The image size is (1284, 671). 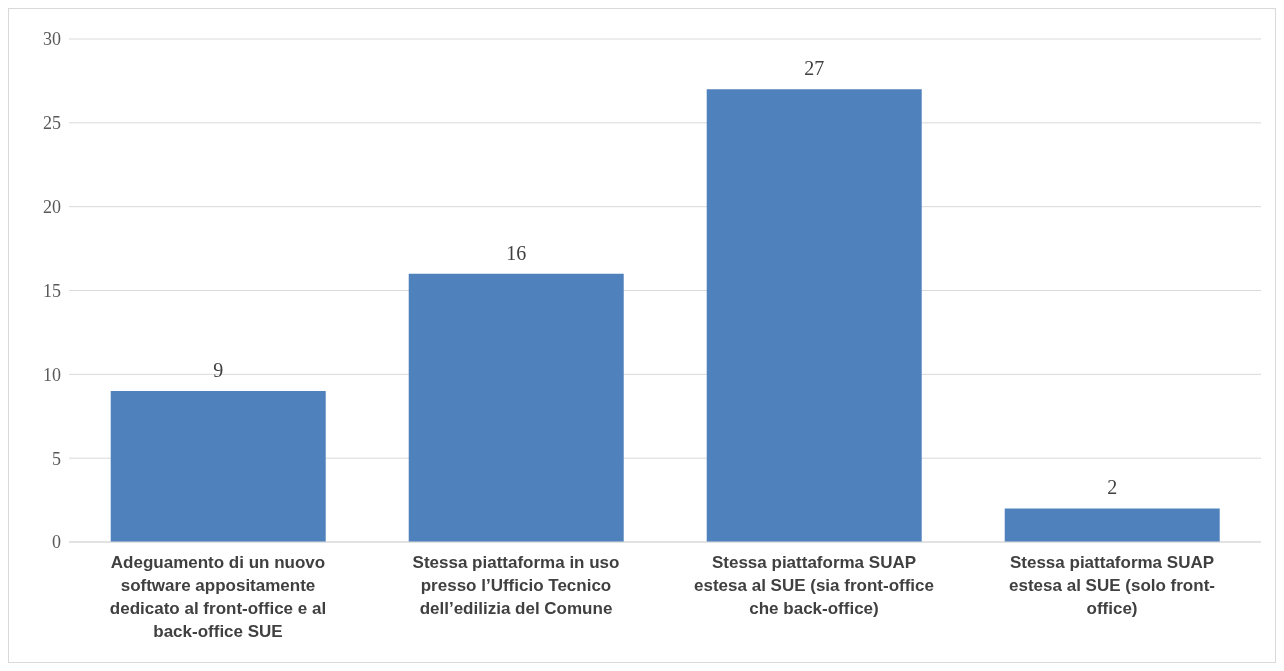 What do you see at coordinates (218, 597) in the screenshot?
I see `x-tick-label: Adeguamento di un nuovo software appositamente dedicato al front-office e al back-office SUE` at bounding box center [218, 597].